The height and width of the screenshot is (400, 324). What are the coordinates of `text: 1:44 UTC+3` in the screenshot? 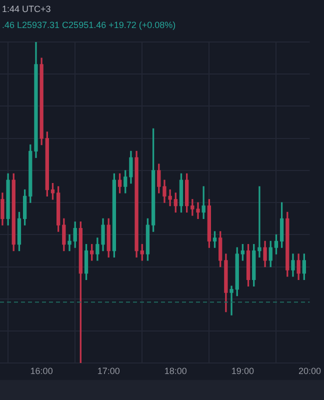 It's located at (27, 9).